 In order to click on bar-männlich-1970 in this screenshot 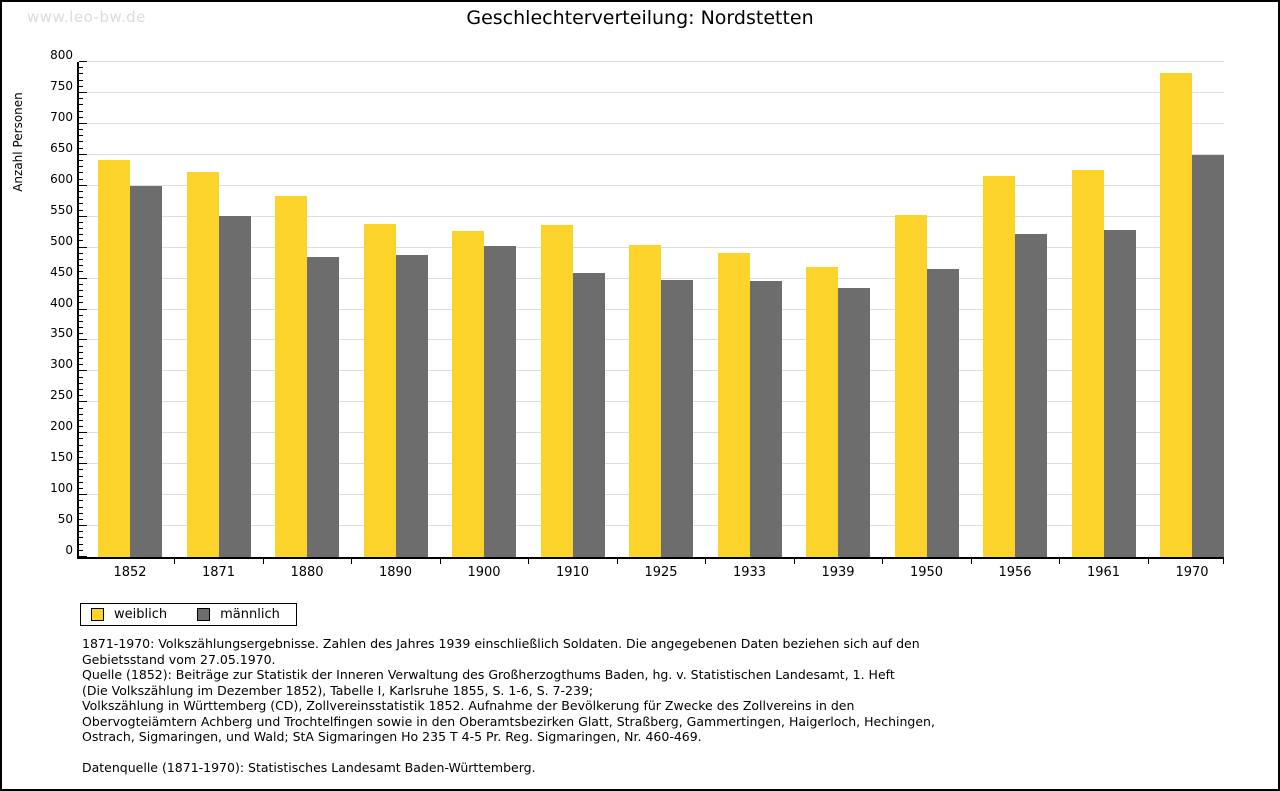, I will do `click(1208, 355)`.